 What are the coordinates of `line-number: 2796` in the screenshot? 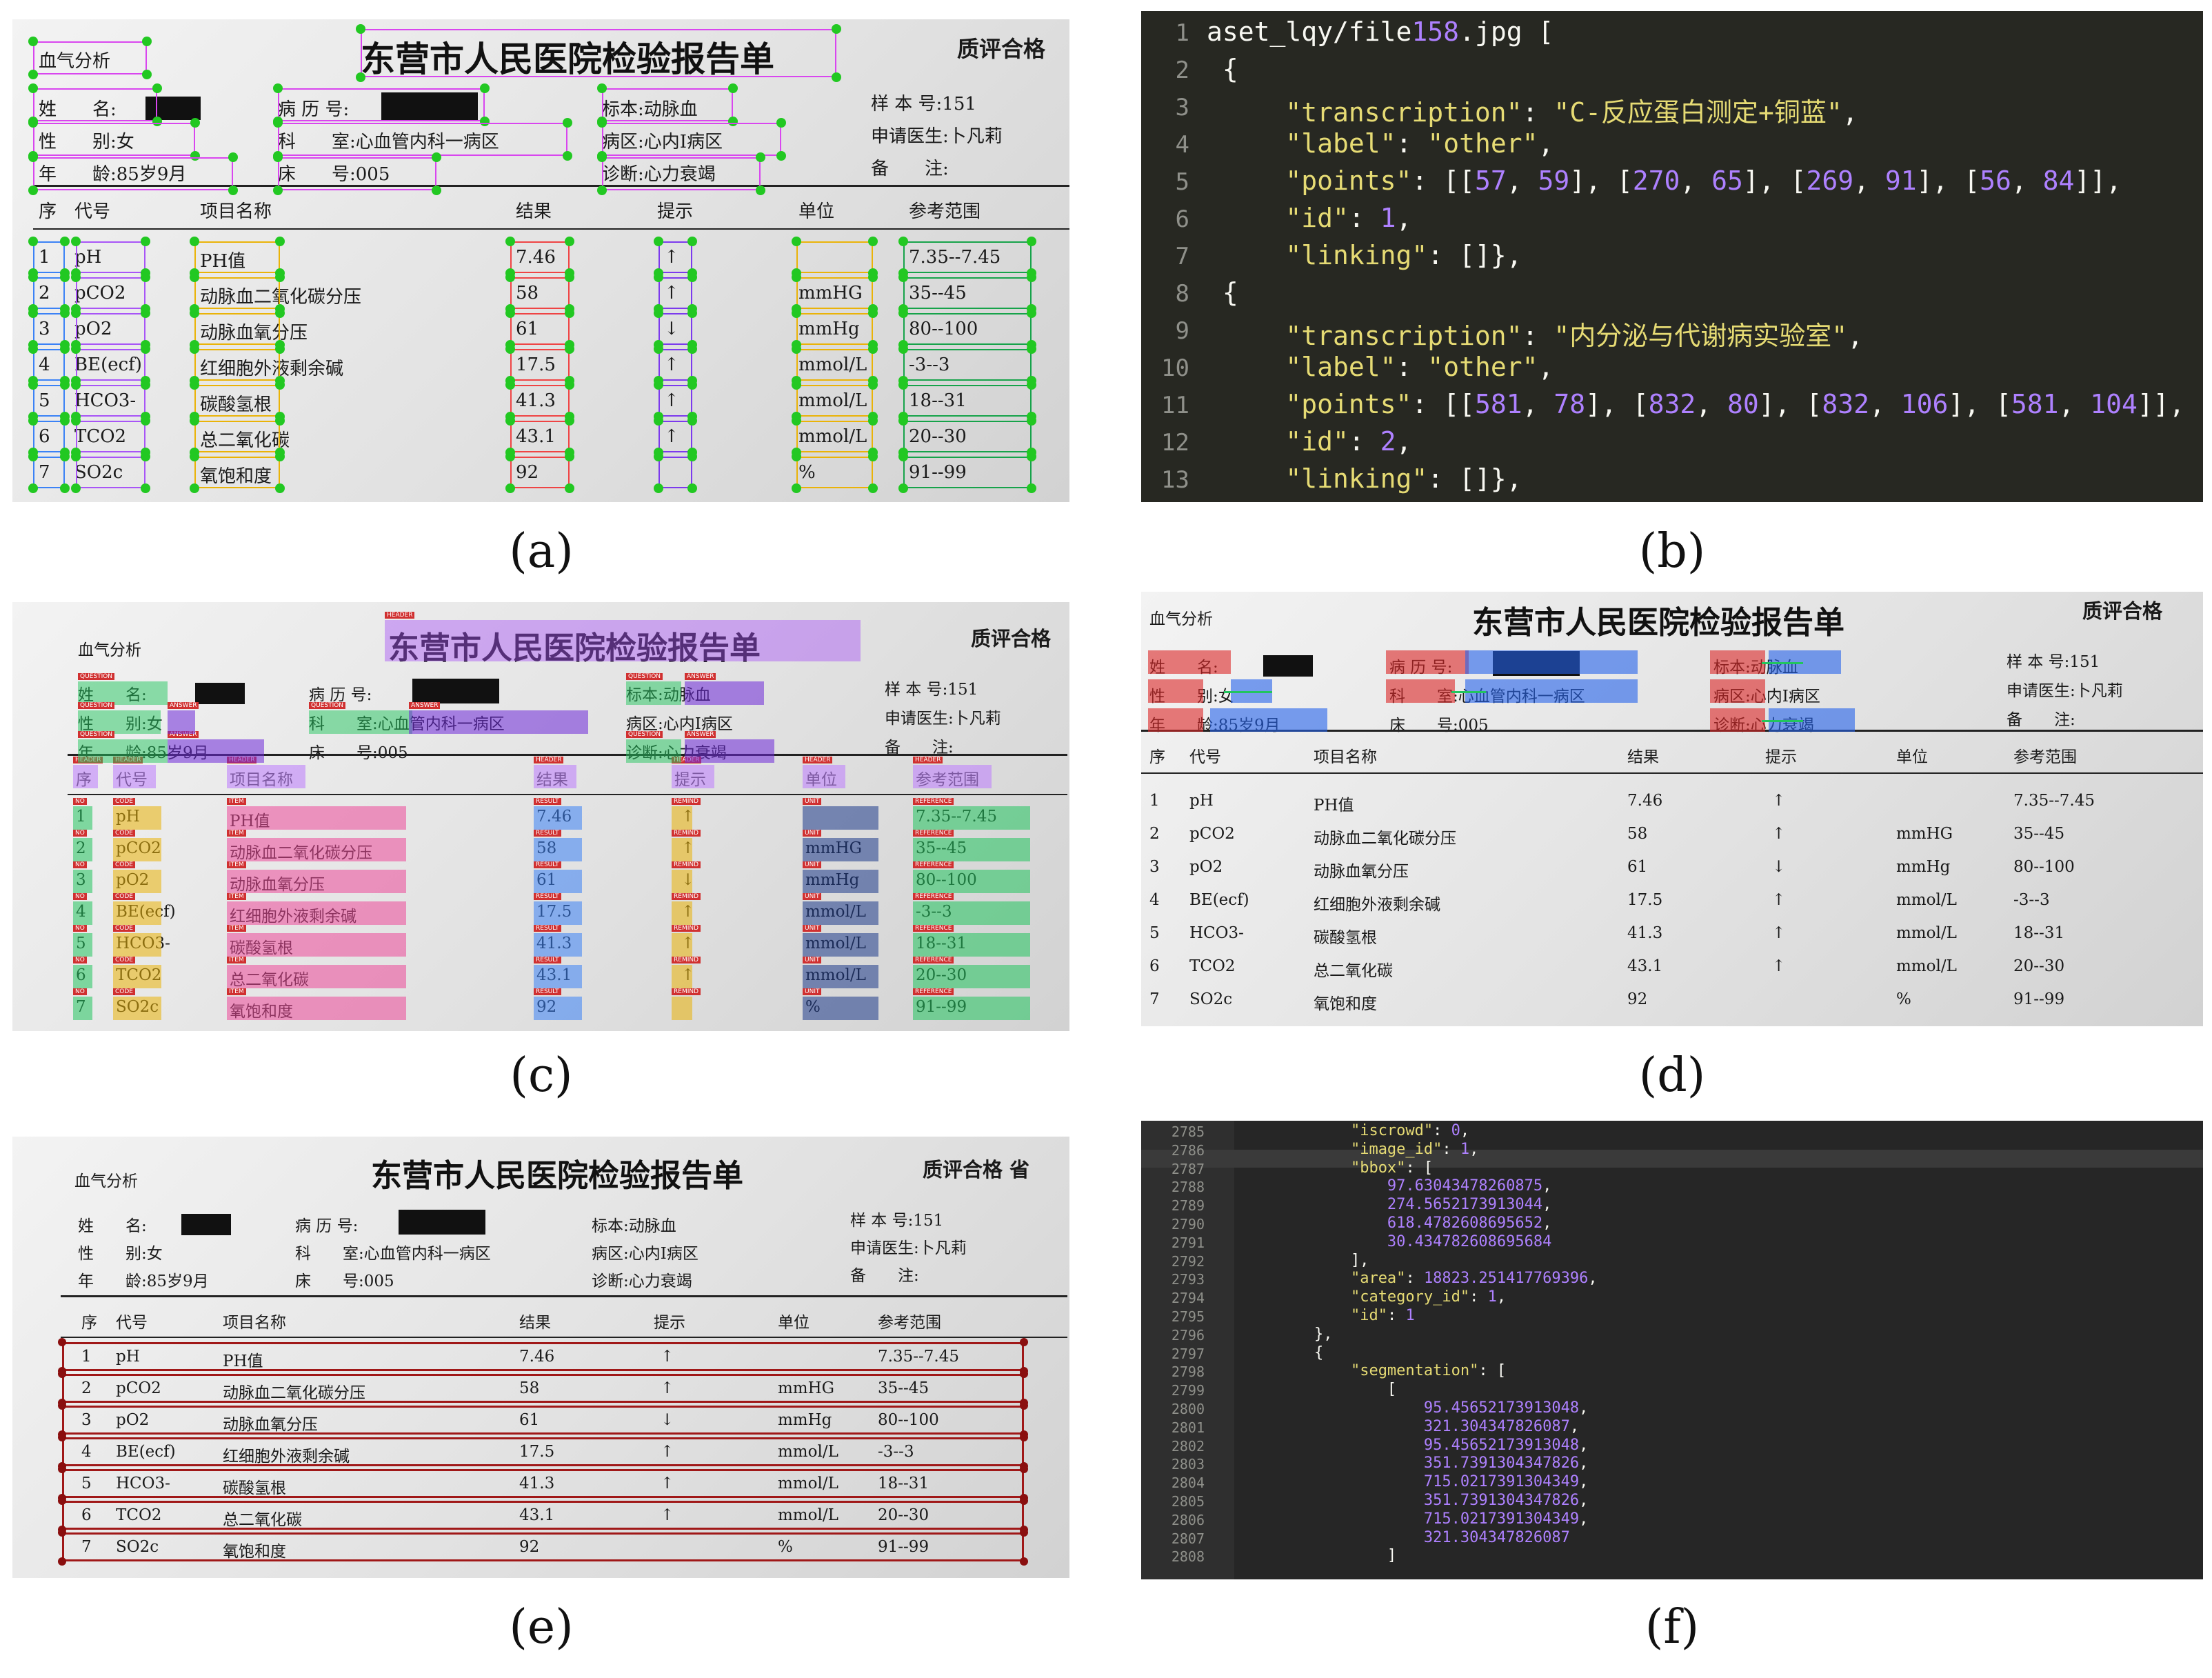 It's located at (1188, 1335).